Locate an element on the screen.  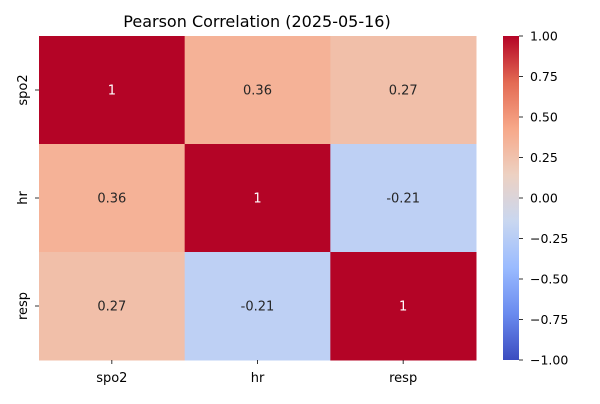
y-tick-label-spo2: spo2 is located at coordinates (23, 89).